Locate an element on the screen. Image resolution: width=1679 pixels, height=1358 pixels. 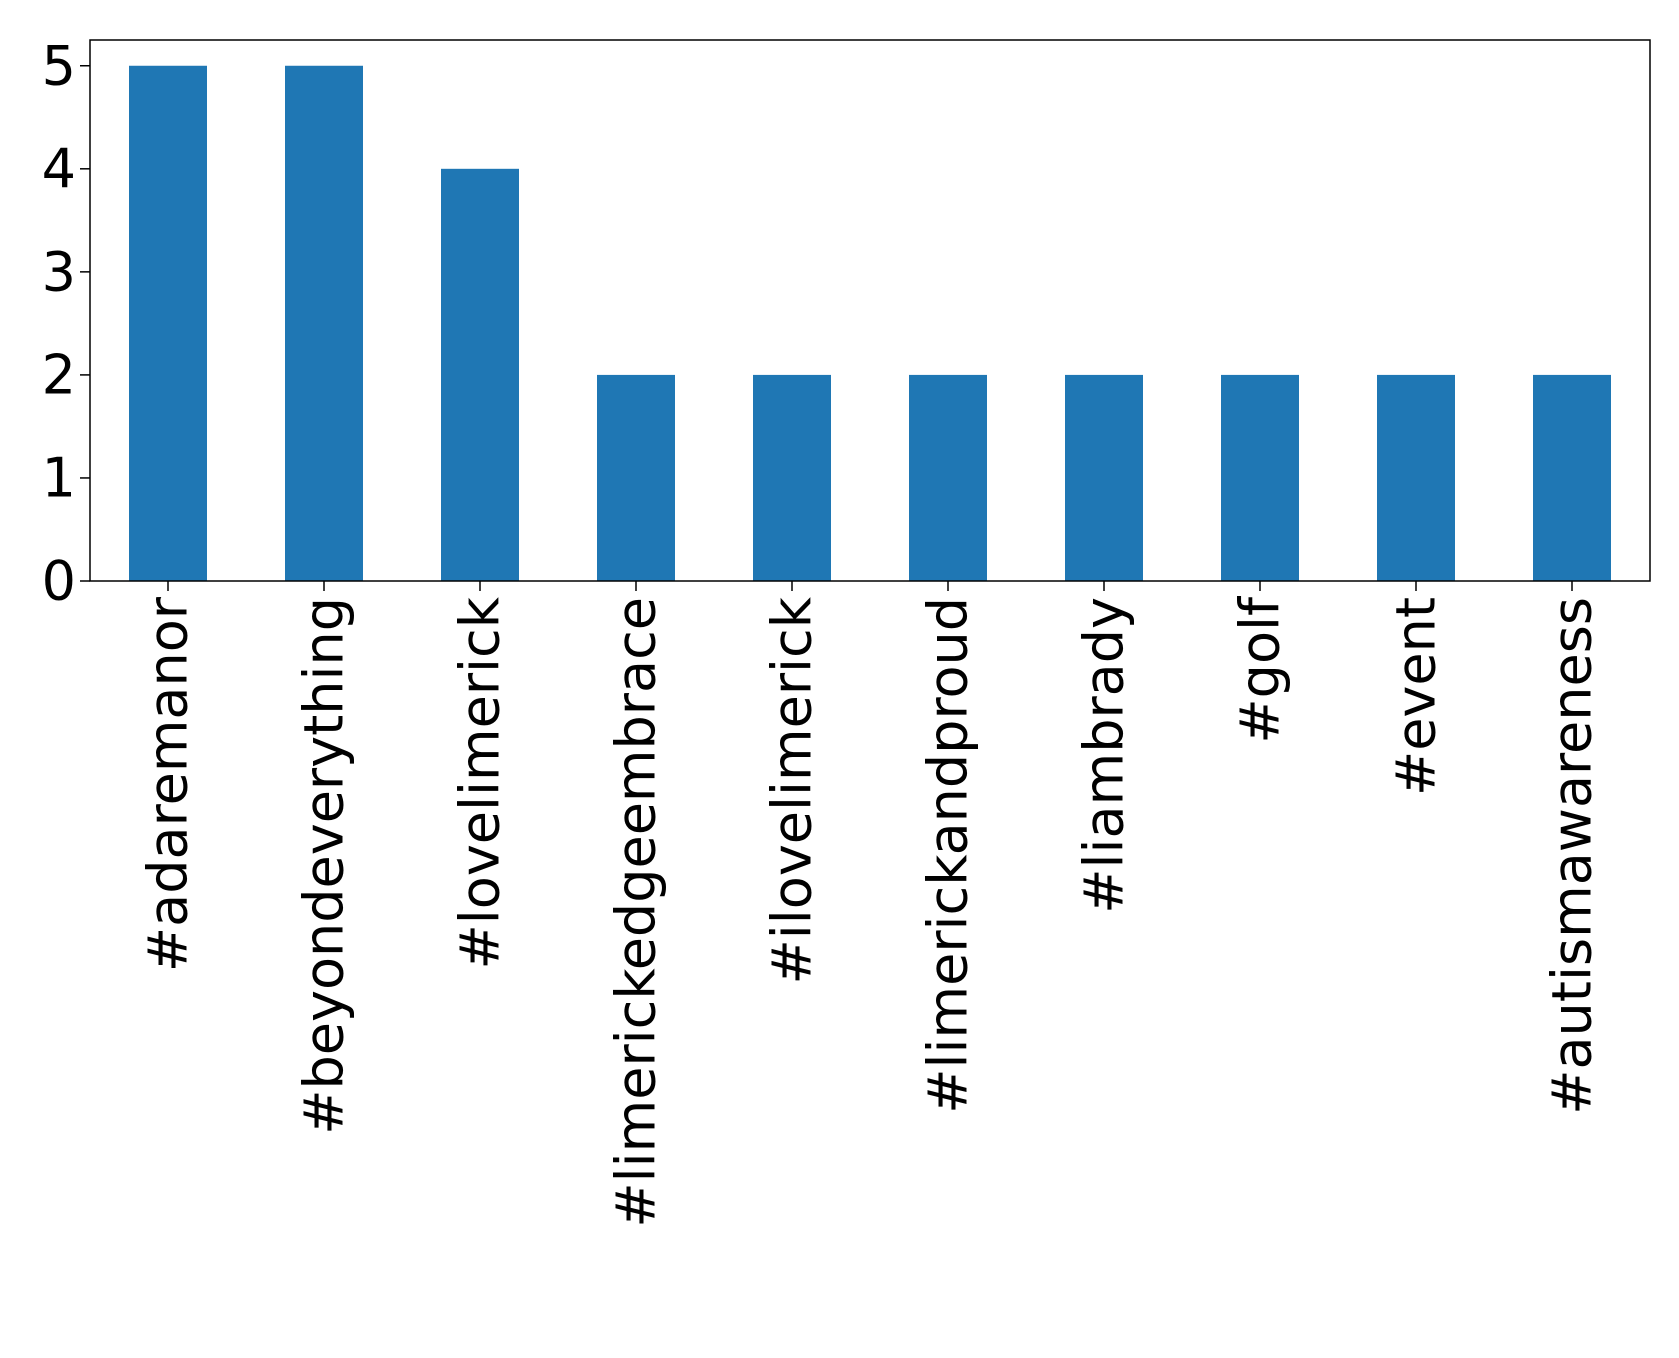
x-tick-label: #lovelimerick is located at coordinates (480, 782).